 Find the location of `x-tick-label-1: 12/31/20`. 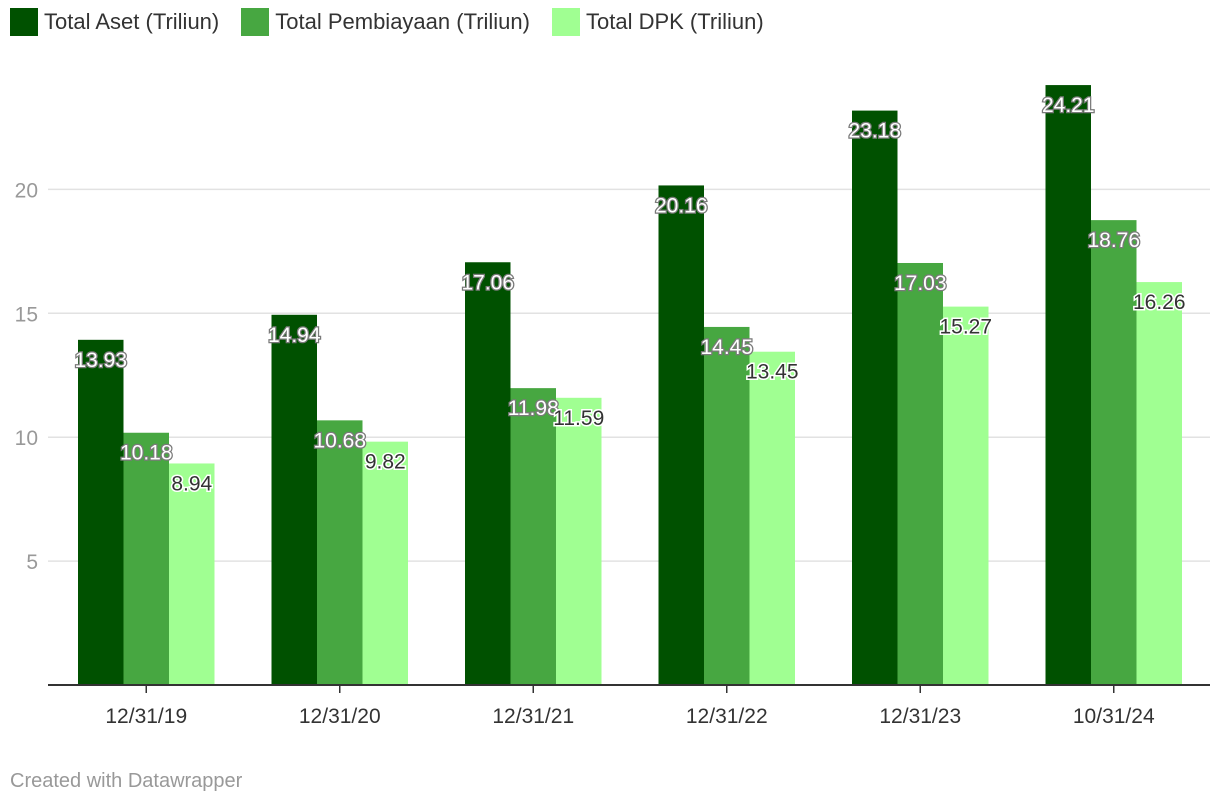

x-tick-label-1: 12/31/20 is located at coordinates (340, 716).